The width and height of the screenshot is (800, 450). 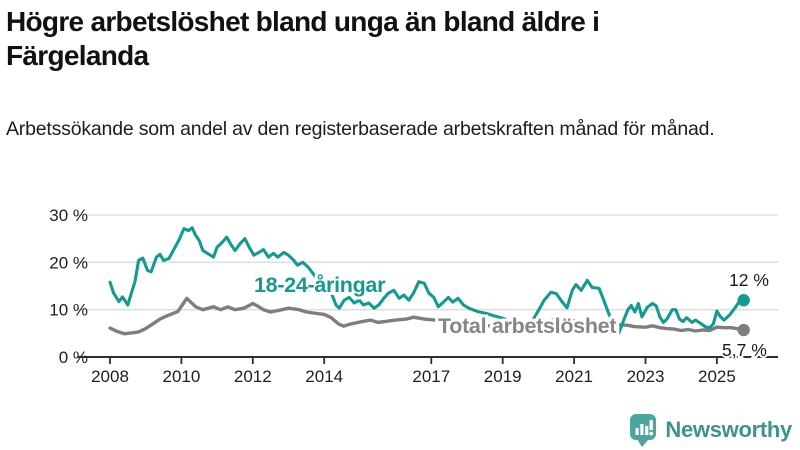 What do you see at coordinates (728, 429) in the screenshot?
I see `newsworthy-wordmark: Newsworthy` at bounding box center [728, 429].